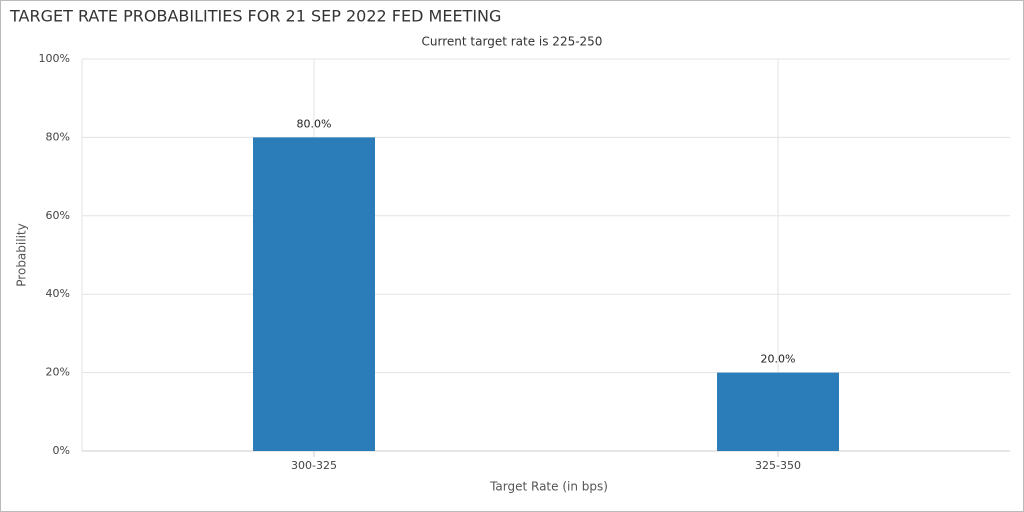  I want to click on y-tick-label: 60%, so click(58, 215).